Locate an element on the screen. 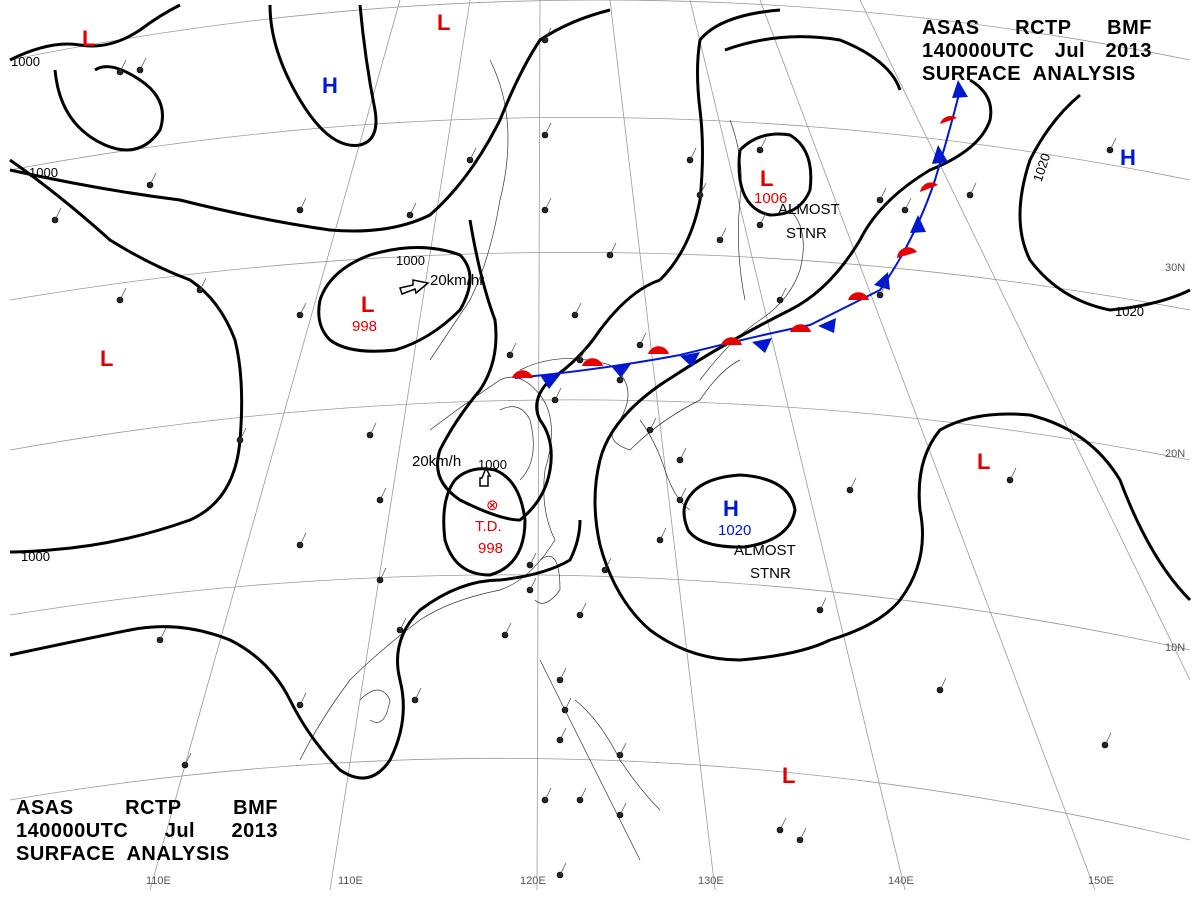 This screenshot has height=900, width=1200. low-center-2: L is located at coordinates (443, 22).